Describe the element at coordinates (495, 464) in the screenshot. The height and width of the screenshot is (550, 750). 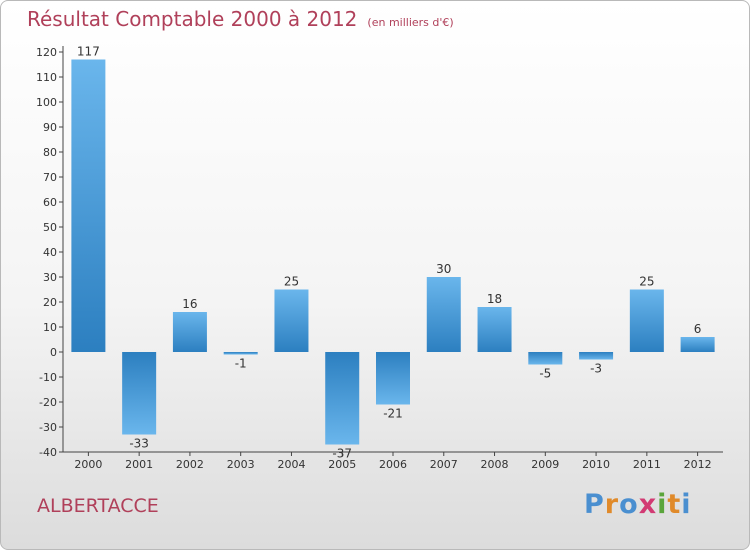
I see `x-tick-label: 2008` at that location.